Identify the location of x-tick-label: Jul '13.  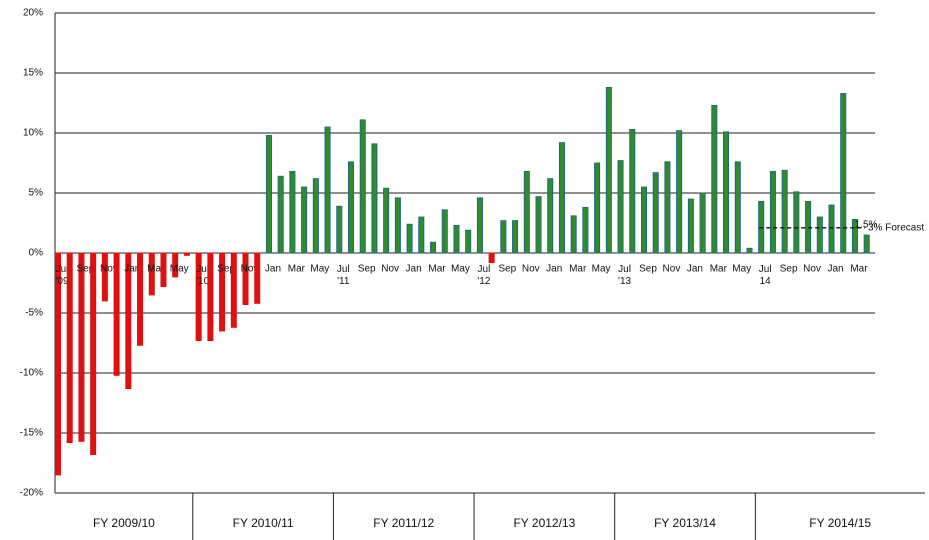
(624, 275).